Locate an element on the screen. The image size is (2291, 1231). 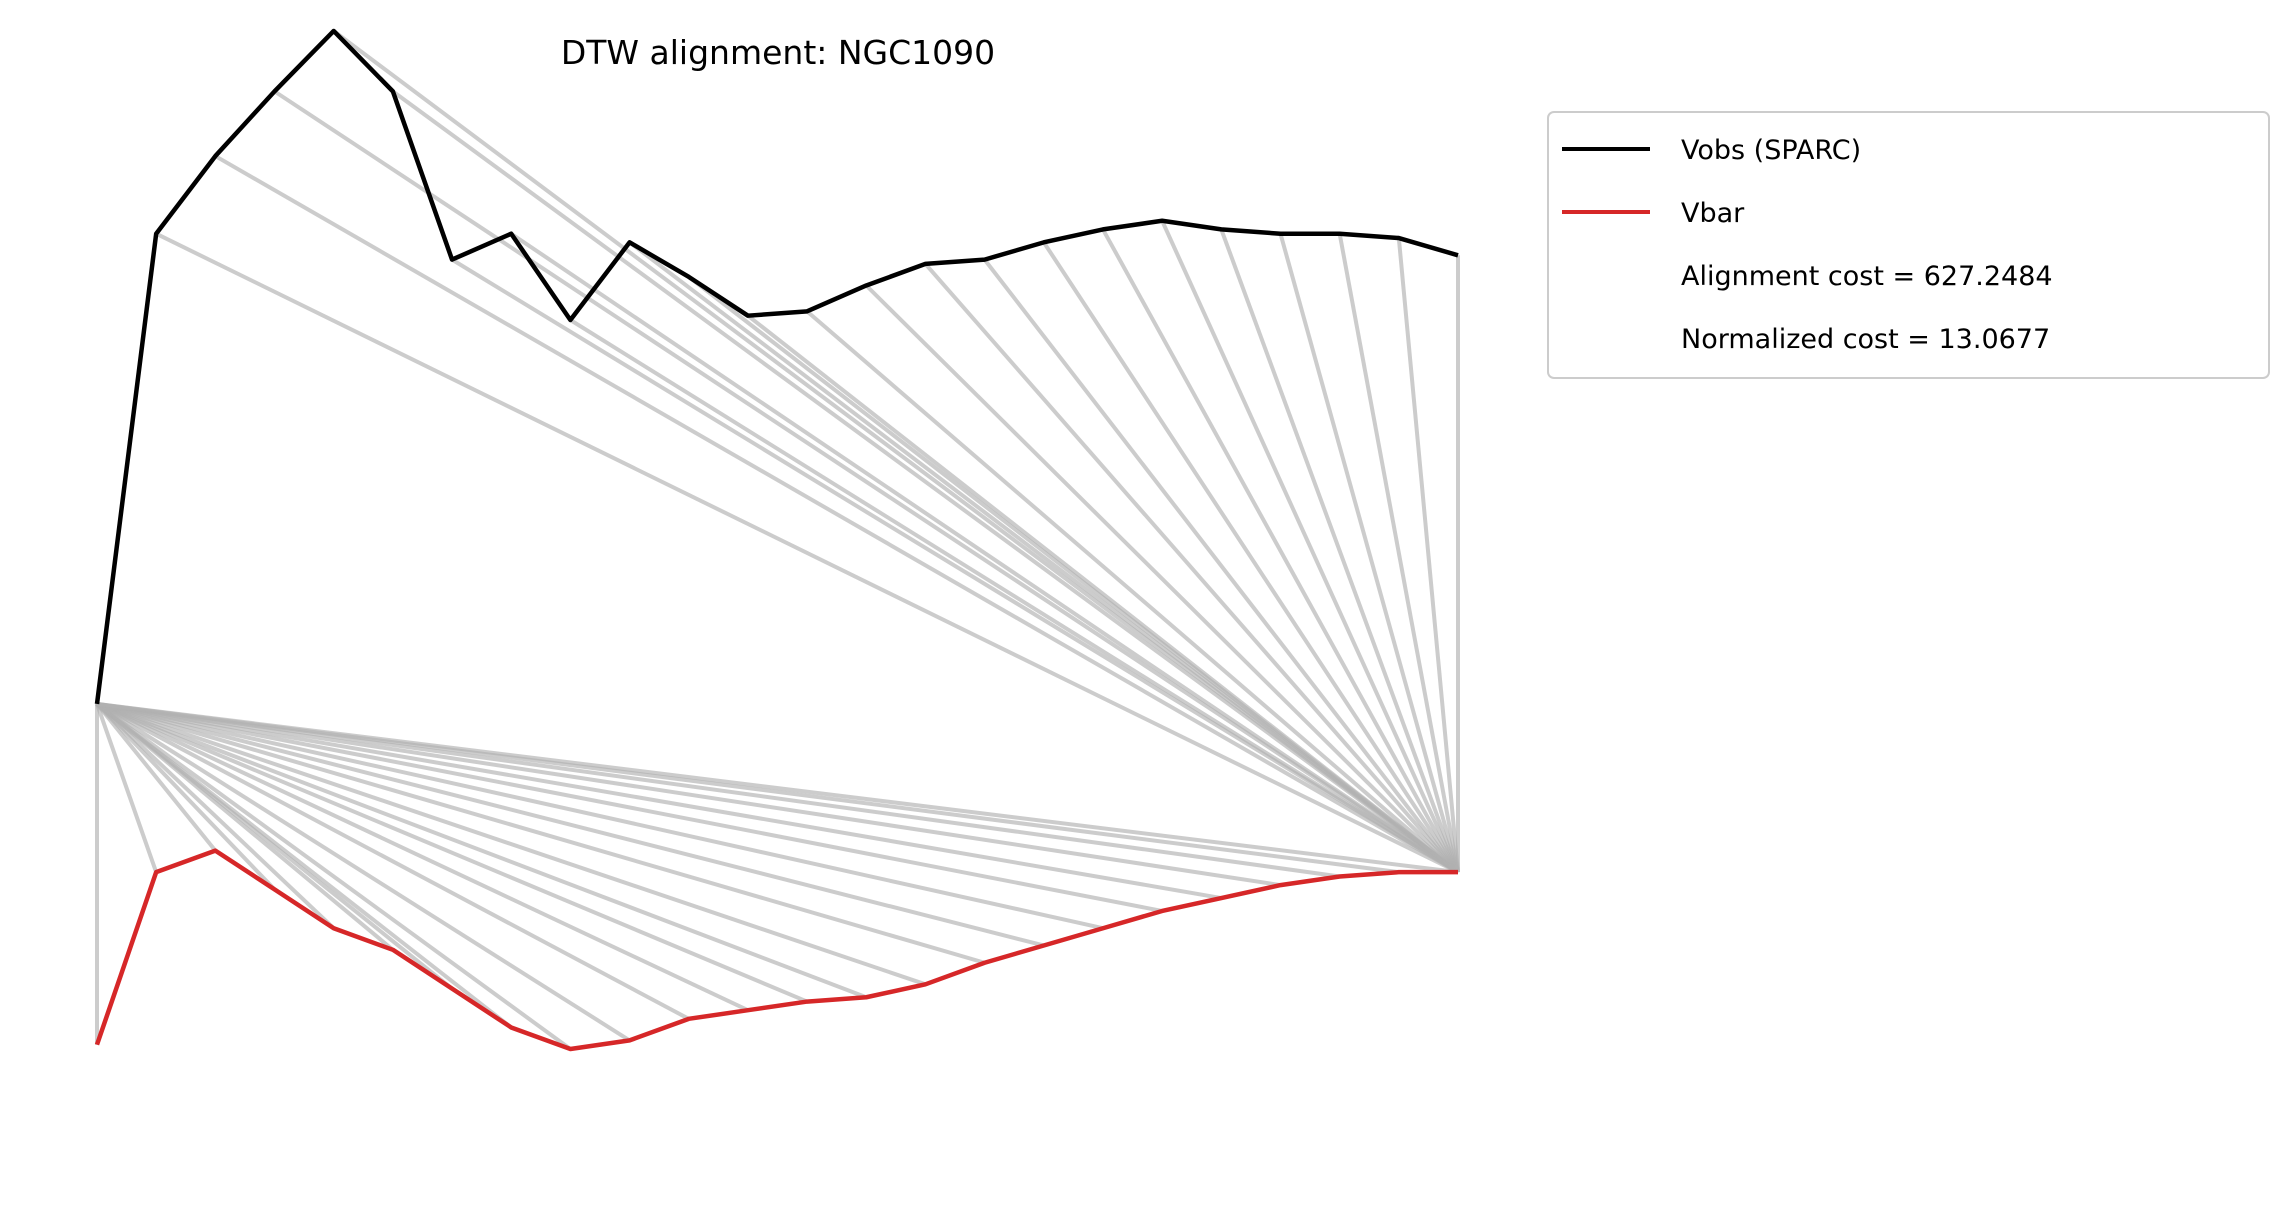
legend-frame is located at coordinates (1908, 245).